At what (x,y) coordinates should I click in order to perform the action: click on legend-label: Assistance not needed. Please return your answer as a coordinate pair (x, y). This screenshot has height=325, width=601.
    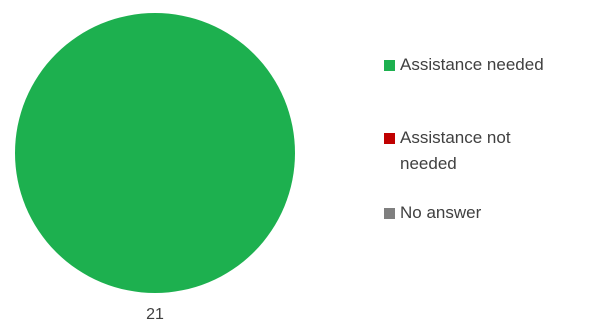
    Looking at the image, I should click on (455, 150).